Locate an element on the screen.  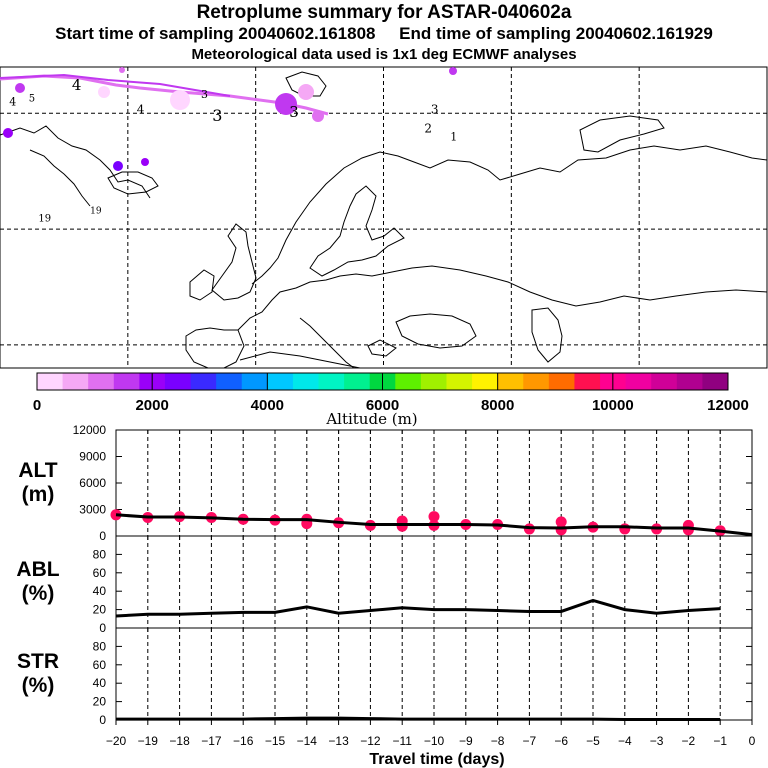
x-tick-label: −3 is located at coordinates (657, 741).